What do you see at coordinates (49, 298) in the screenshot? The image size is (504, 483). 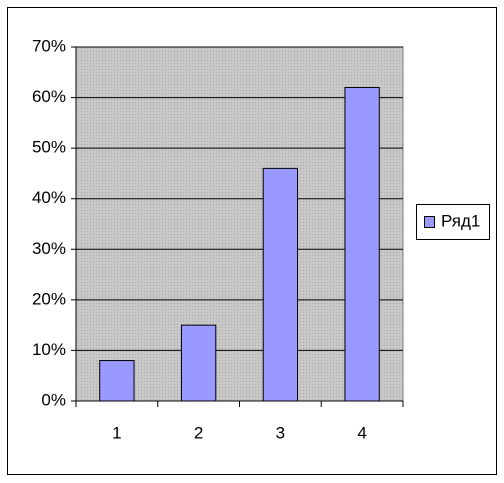 I see `y-tick-label: 20%` at bounding box center [49, 298].